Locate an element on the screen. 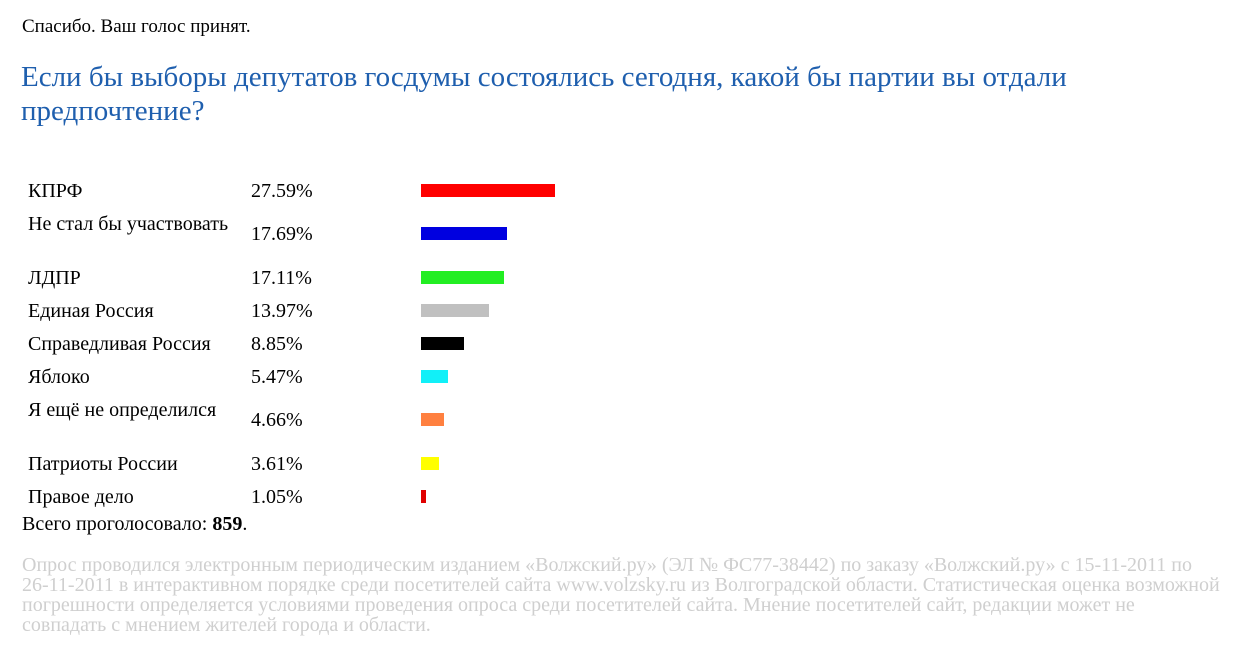  result-label: Не стал бы участвовать is located at coordinates (128, 224).